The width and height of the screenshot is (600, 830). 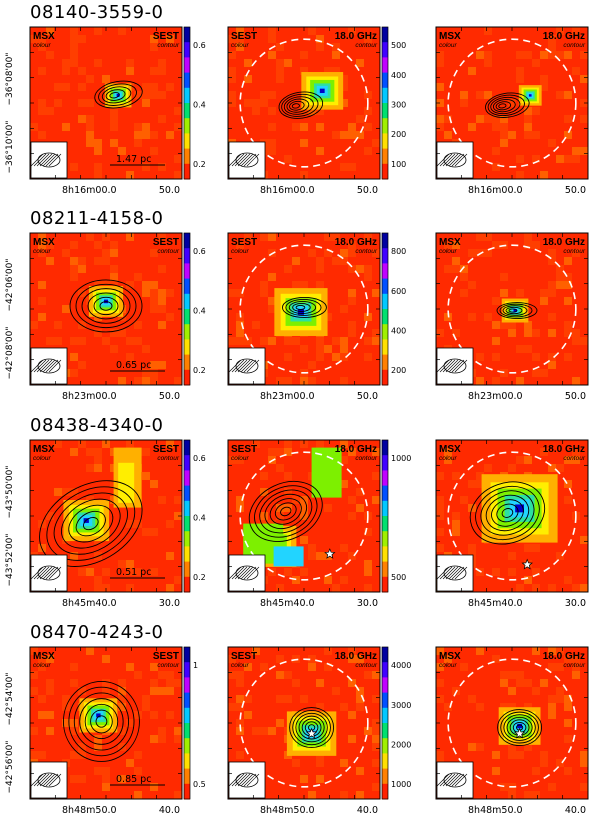 What do you see at coordinates (398, 164) in the screenshot?
I see `colorbar-tick-label: 100` at bounding box center [398, 164].